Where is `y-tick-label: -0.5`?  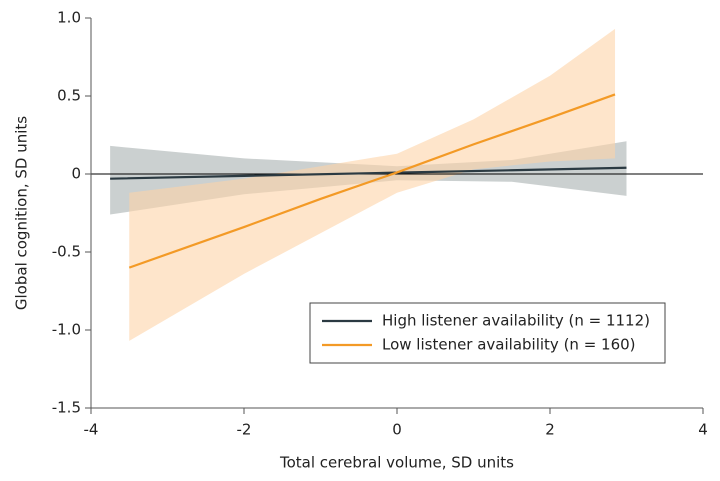
y-tick-label: -0.5 is located at coordinates (66, 252).